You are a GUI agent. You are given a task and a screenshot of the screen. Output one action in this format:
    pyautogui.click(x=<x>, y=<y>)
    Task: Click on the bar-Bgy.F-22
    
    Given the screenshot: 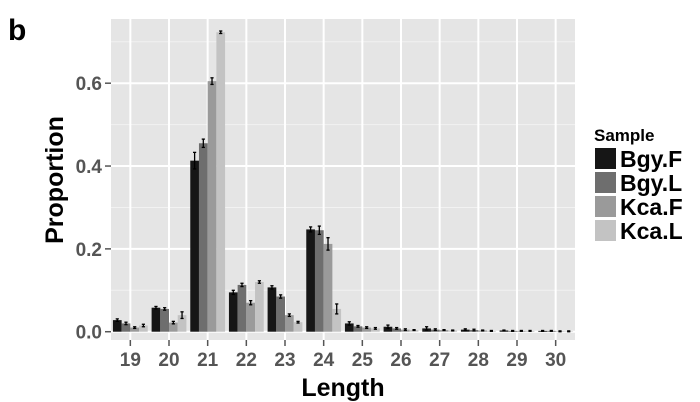 What is the action you would take?
    pyautogui.click(x=233, y=311)
    